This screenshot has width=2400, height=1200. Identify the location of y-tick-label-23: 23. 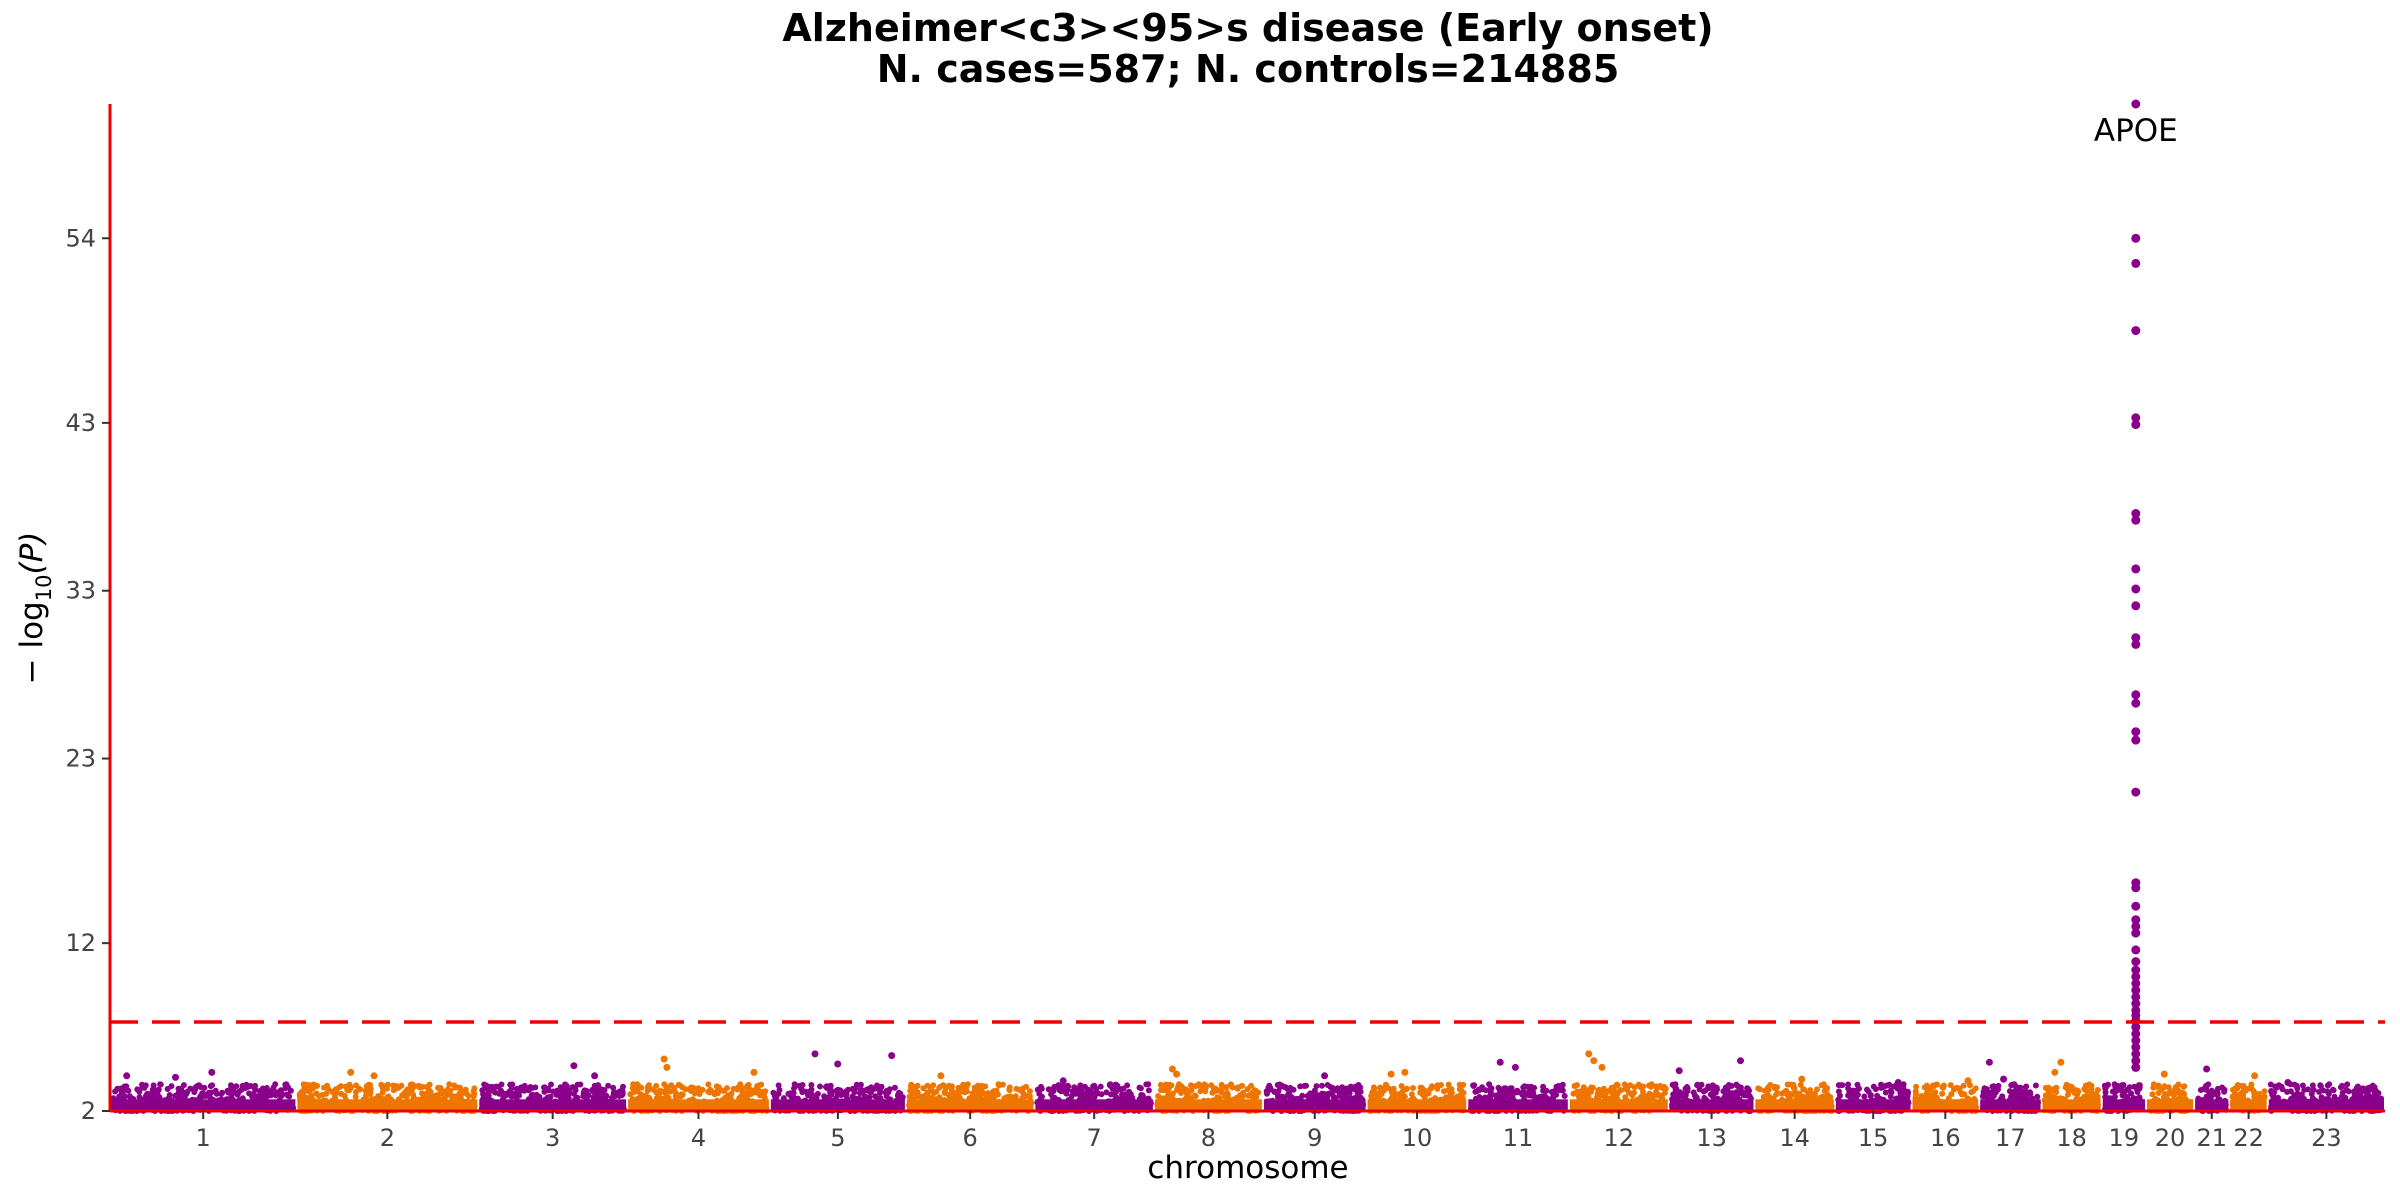
(80, 759).